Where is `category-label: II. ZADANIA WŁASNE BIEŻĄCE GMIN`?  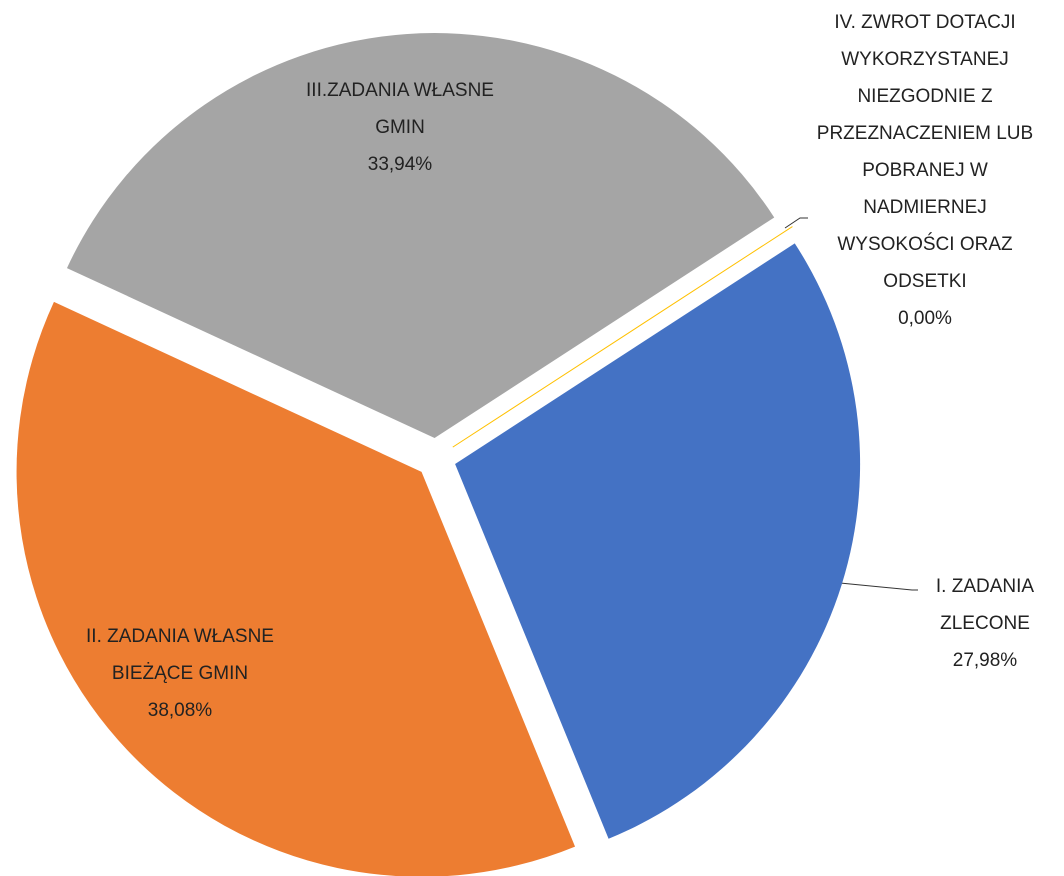 category-label: II. ZADANIA WŁASNE BIEŻĄCE GMIN is located at coordinates (180, 655).